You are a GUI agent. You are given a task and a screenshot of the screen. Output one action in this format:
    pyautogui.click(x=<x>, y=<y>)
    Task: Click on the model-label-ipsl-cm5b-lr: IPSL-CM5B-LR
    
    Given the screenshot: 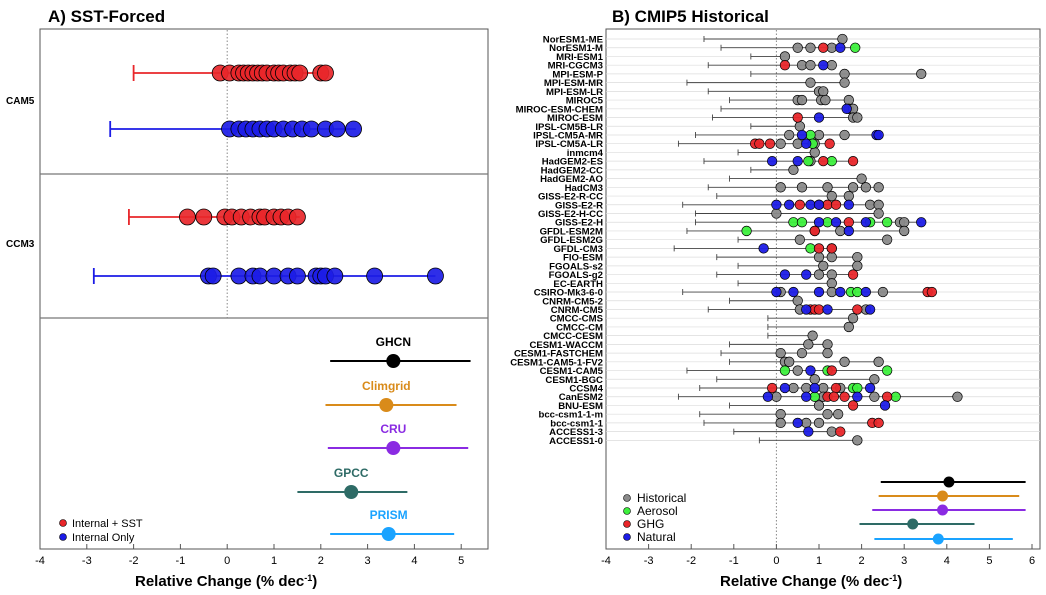 What is the action you would take?
    pyautogui.click(x=569, y=127)
    